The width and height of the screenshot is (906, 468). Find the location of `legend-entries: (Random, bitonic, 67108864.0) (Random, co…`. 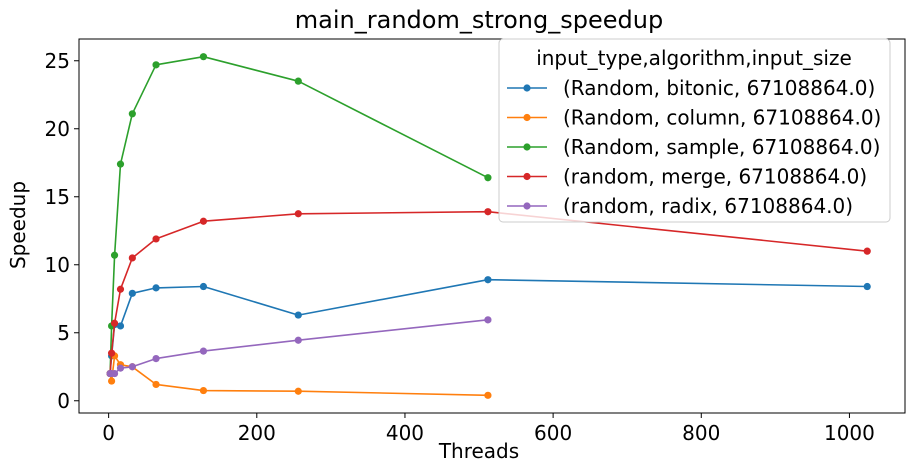

legend-entries: (Random, bitonic, 67108864.0) (Random, co… is located at coordinates (694, 147).